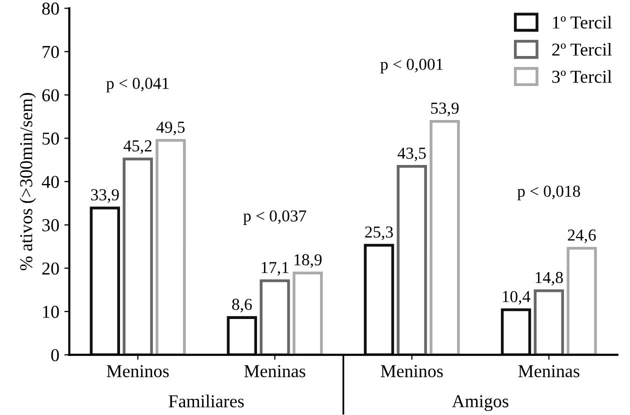 This screenshot has height=415, width=630. What do you see at coordinates (50, 52) in the screenshot?
I see `y-tick-label: 70` at bounding box center [50, 52].